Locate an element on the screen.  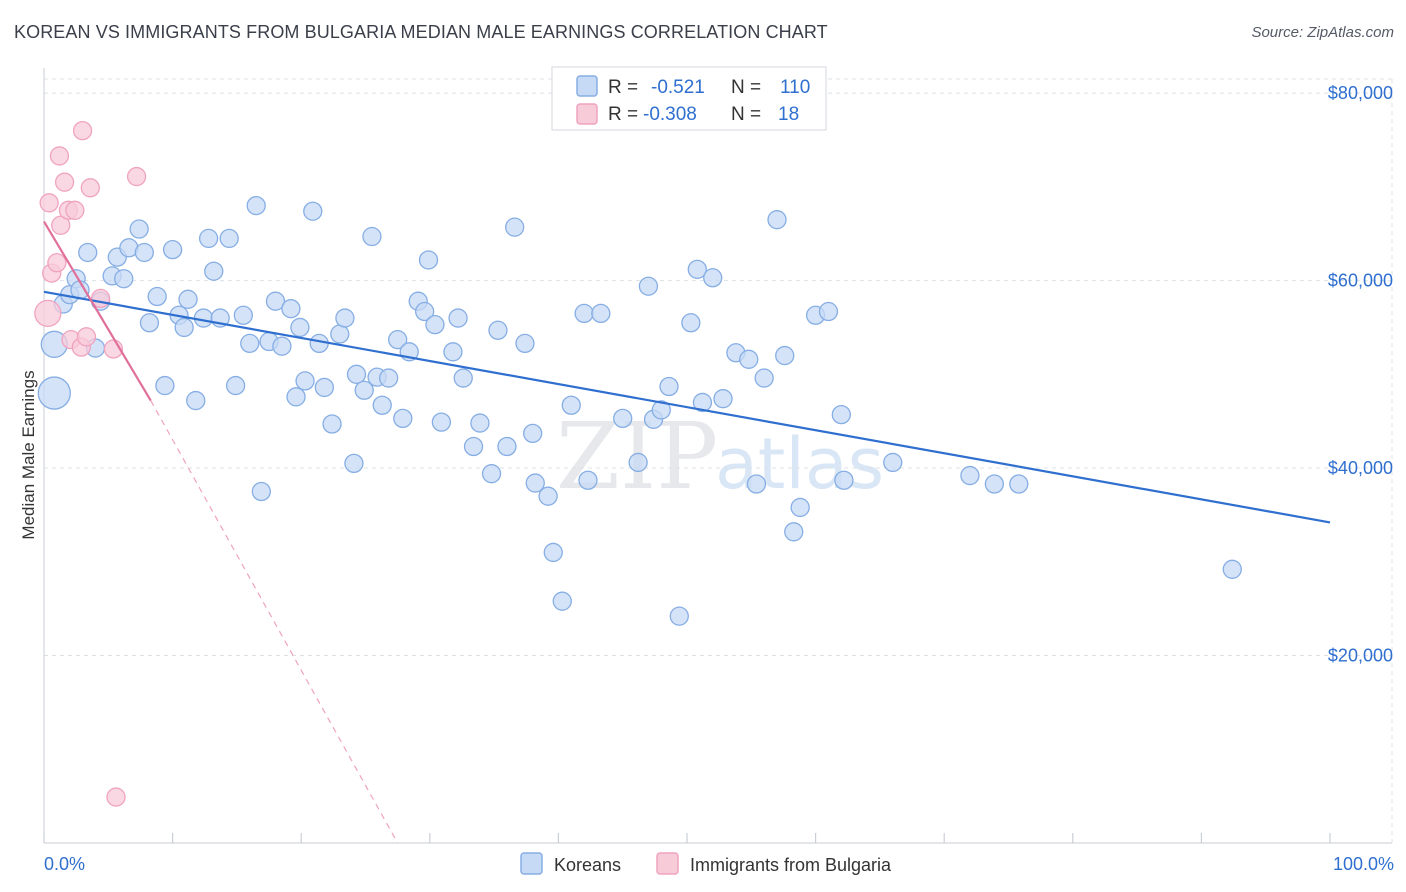
legend-swatch-koreans is located at coordinates (587, 86).